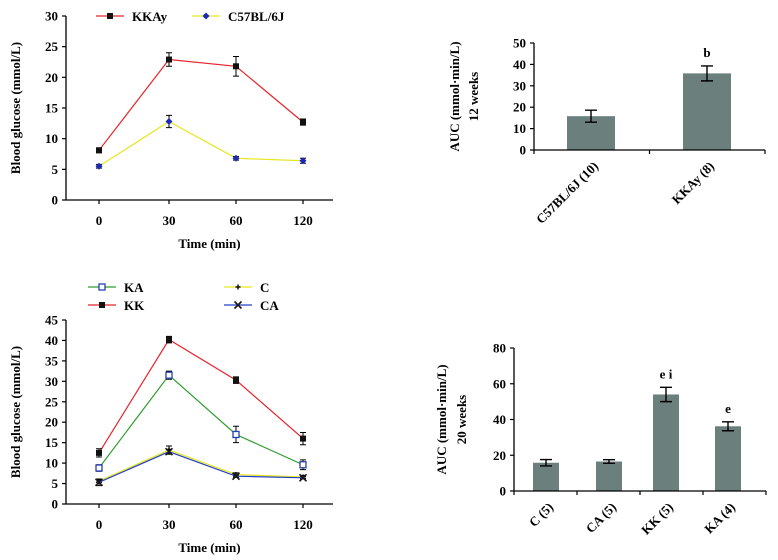  I want to click on x-tick-label: KA (4), so click(719, 518).